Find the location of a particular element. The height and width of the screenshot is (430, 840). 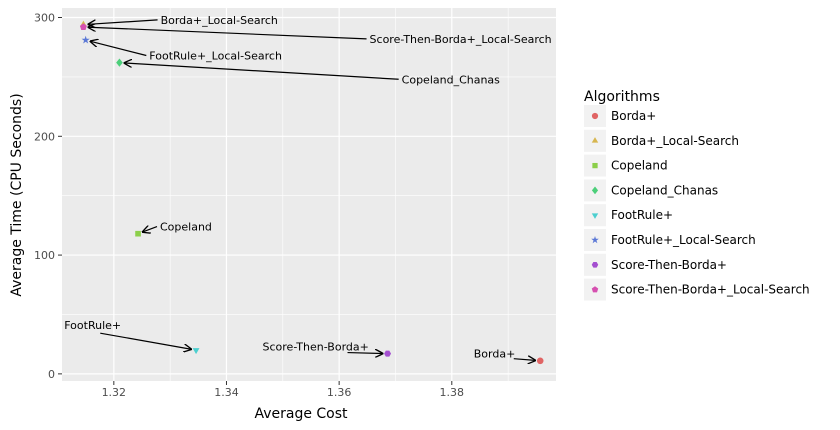

legend-label: Borda+_Local-Search is located at coordinates (675, 141).